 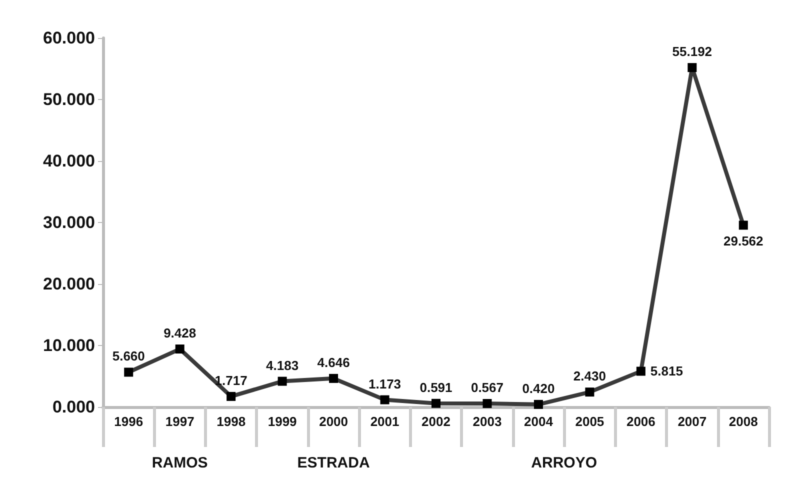 I want to click on data-label: 9.428, so click(x=180, y=333).